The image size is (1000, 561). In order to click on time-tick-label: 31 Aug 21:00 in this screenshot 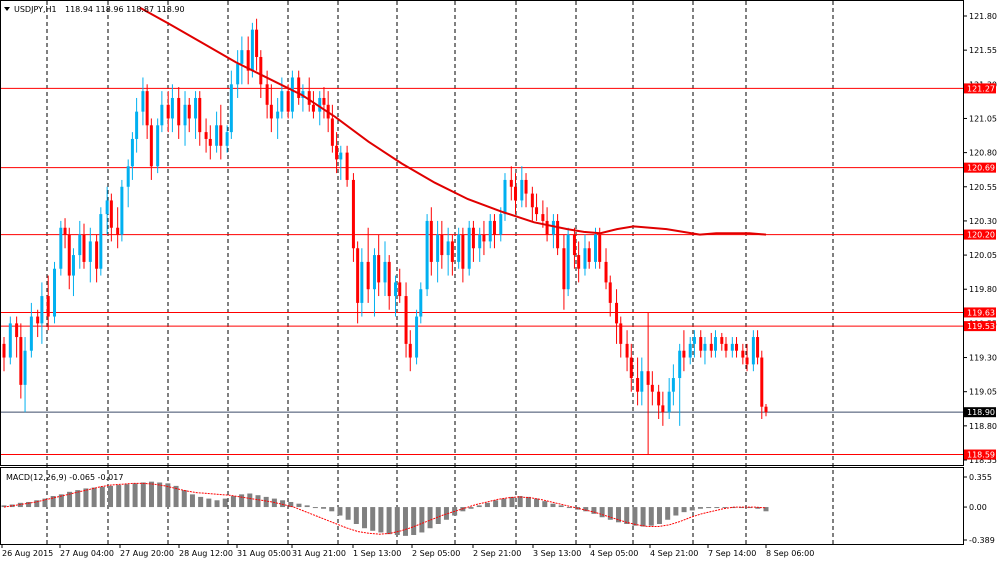, I will do `click(319, 553)`.